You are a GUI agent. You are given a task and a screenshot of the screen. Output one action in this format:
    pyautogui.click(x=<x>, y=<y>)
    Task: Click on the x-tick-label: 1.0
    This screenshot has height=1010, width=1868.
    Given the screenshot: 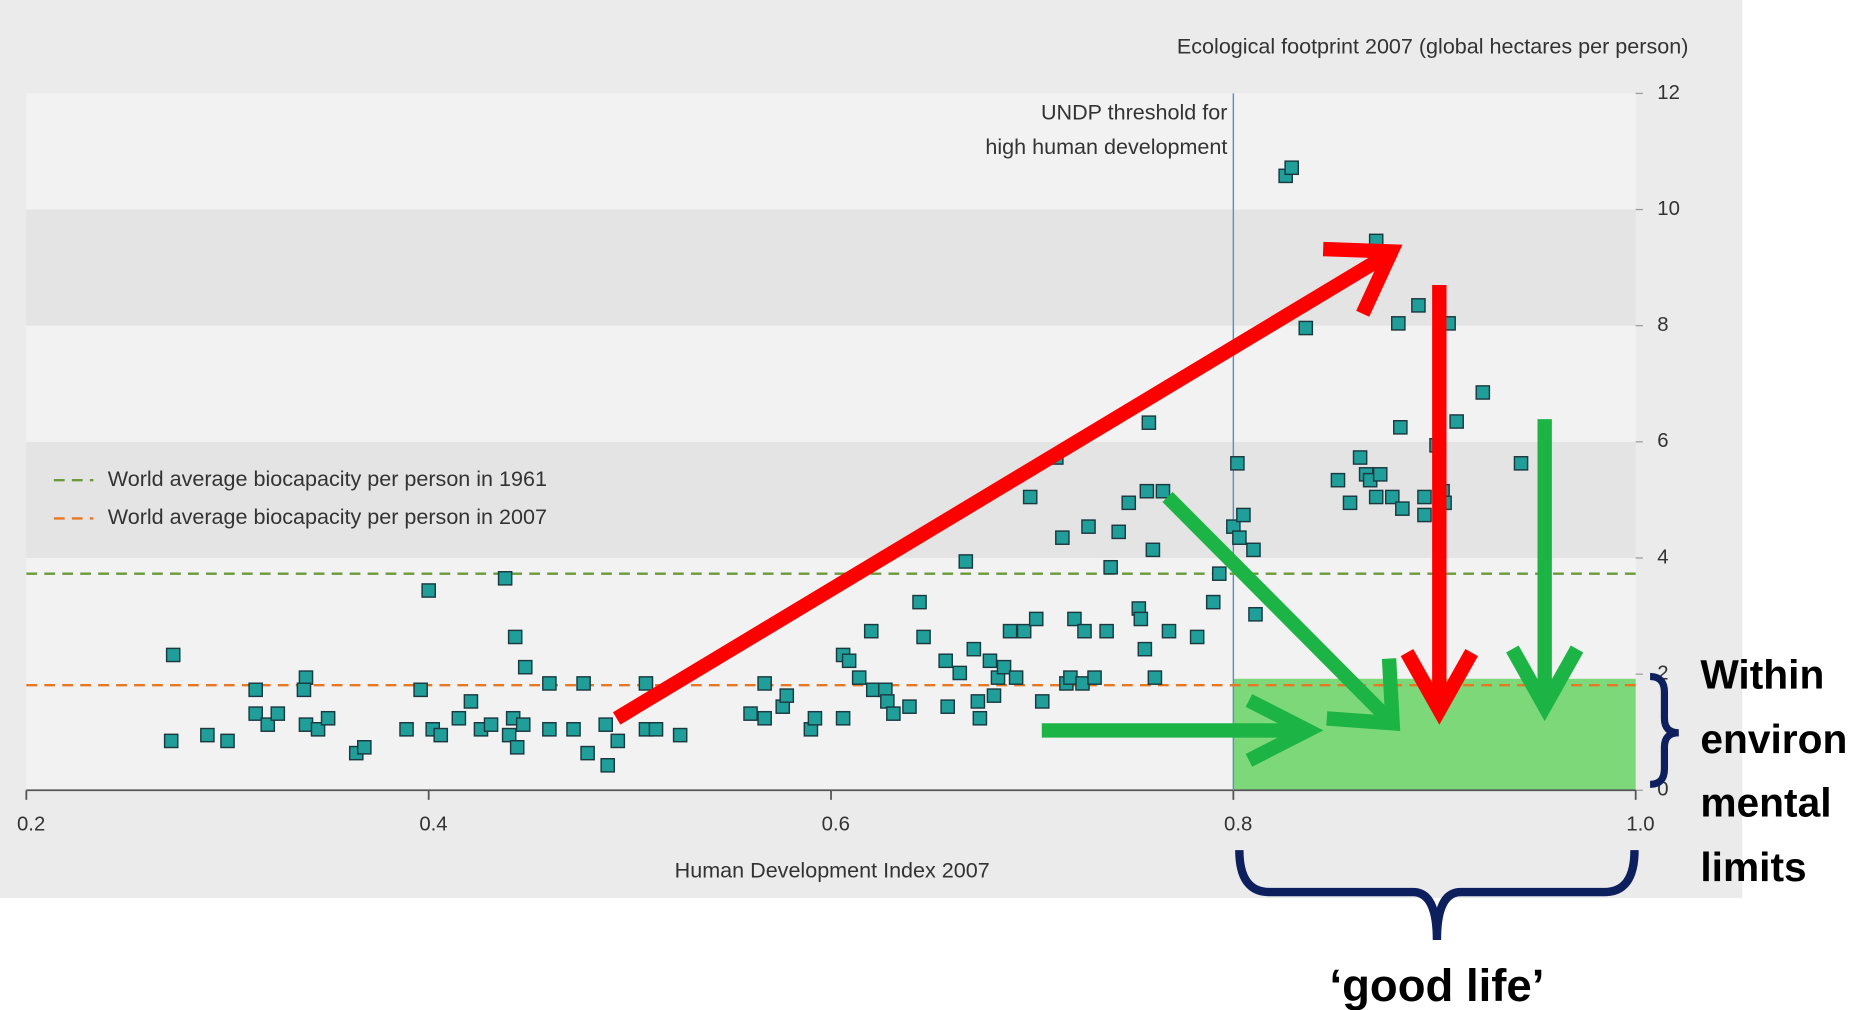 What is the action you would take?
    pyautogui.click(x=1640, y=824)
    